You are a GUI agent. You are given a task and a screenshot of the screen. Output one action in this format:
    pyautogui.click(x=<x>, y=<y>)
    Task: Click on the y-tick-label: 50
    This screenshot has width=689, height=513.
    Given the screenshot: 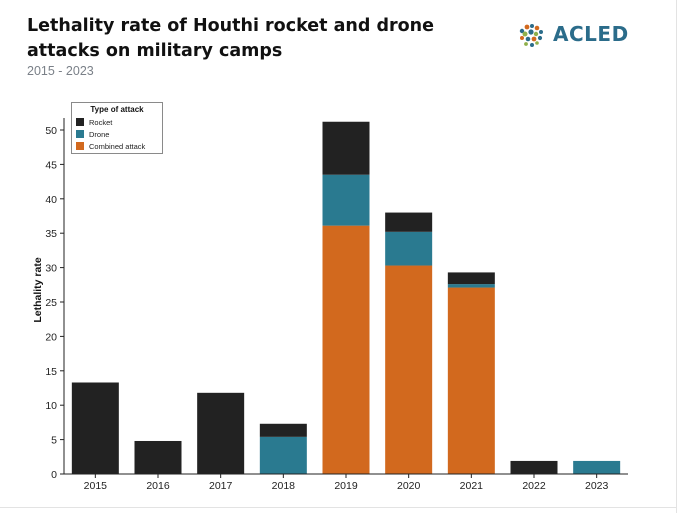 What is the action you would take?
    pyautogui.click(x=51, y=131)
    